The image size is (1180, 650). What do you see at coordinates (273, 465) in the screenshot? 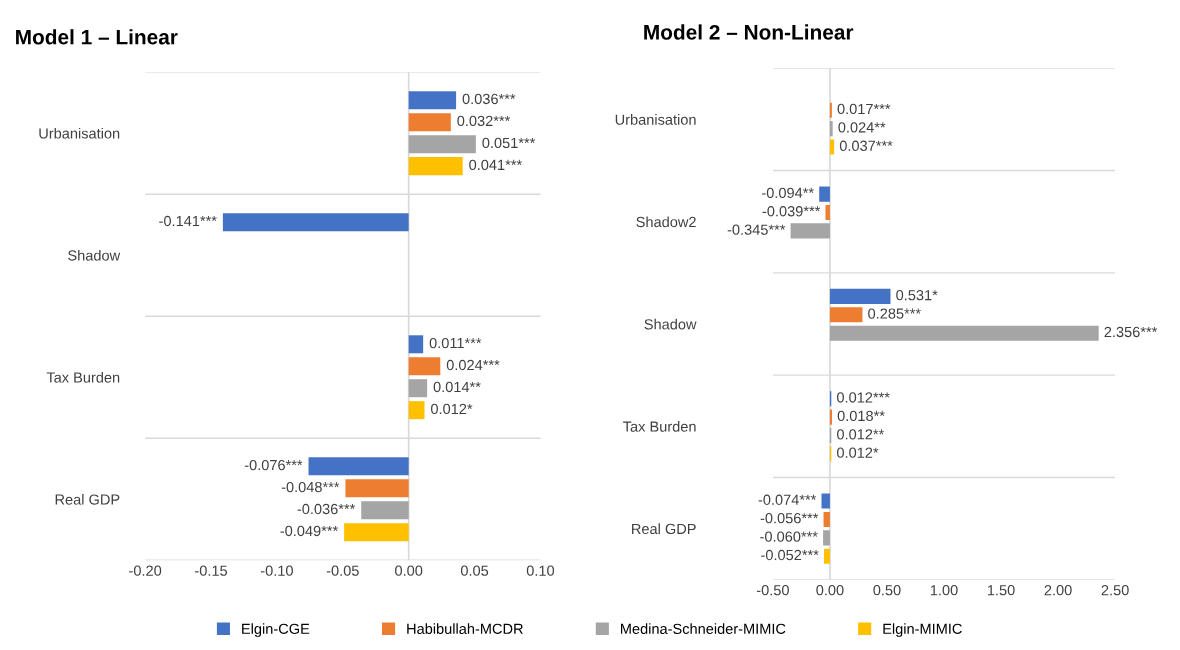
I see `data-label: -0.076***` at bounding box center [273, 465].